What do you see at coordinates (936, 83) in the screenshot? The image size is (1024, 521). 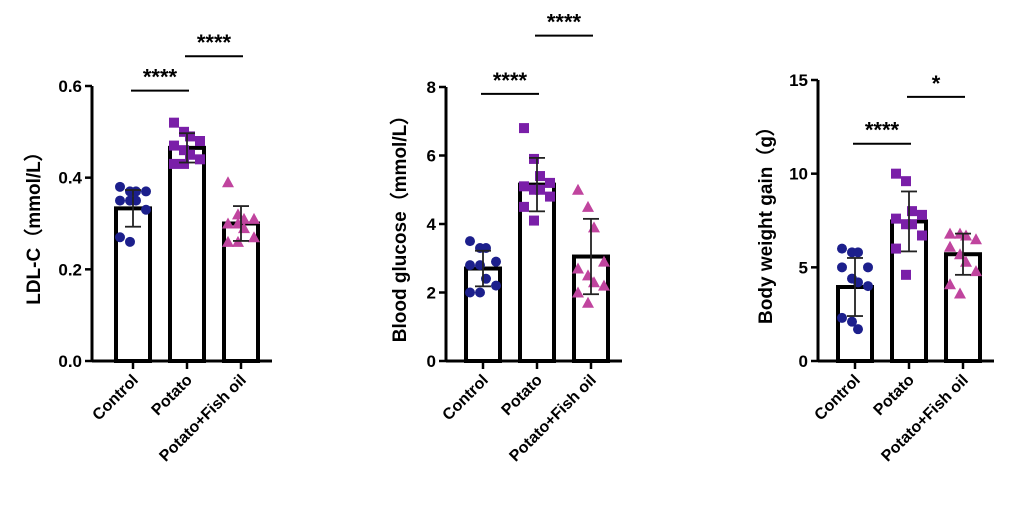 I see `significance-label: *` at bounding box center [936, 83].